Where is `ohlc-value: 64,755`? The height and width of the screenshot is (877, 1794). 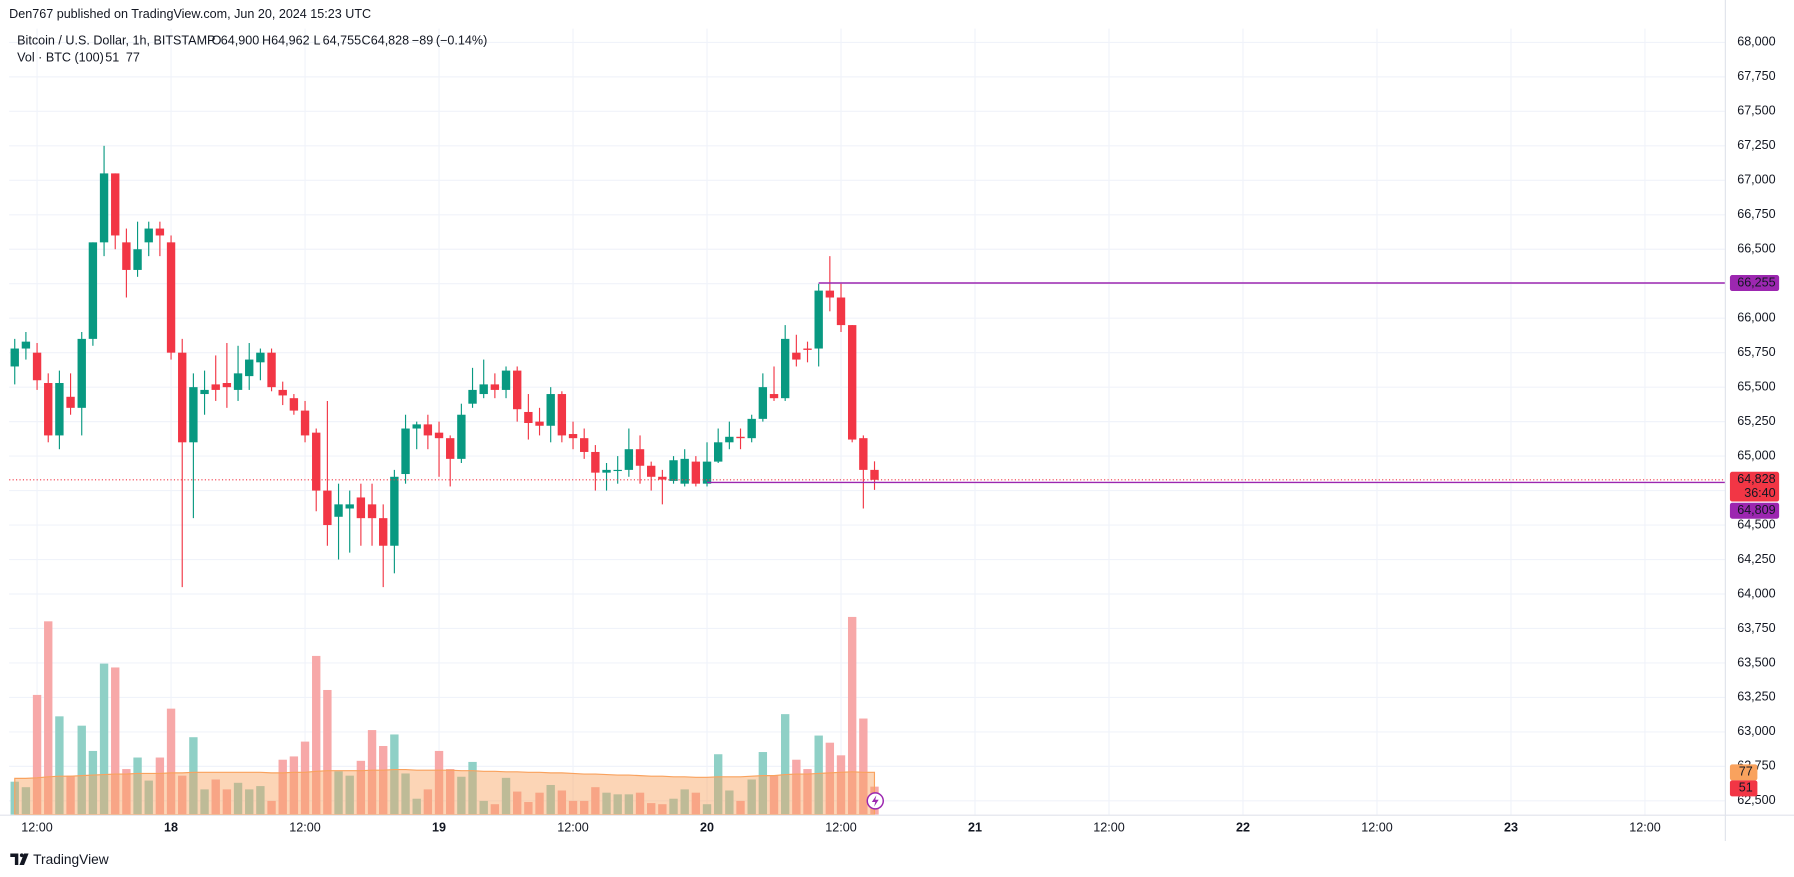 ohlc-value: 64,755 is located at coordinates (342, 41).